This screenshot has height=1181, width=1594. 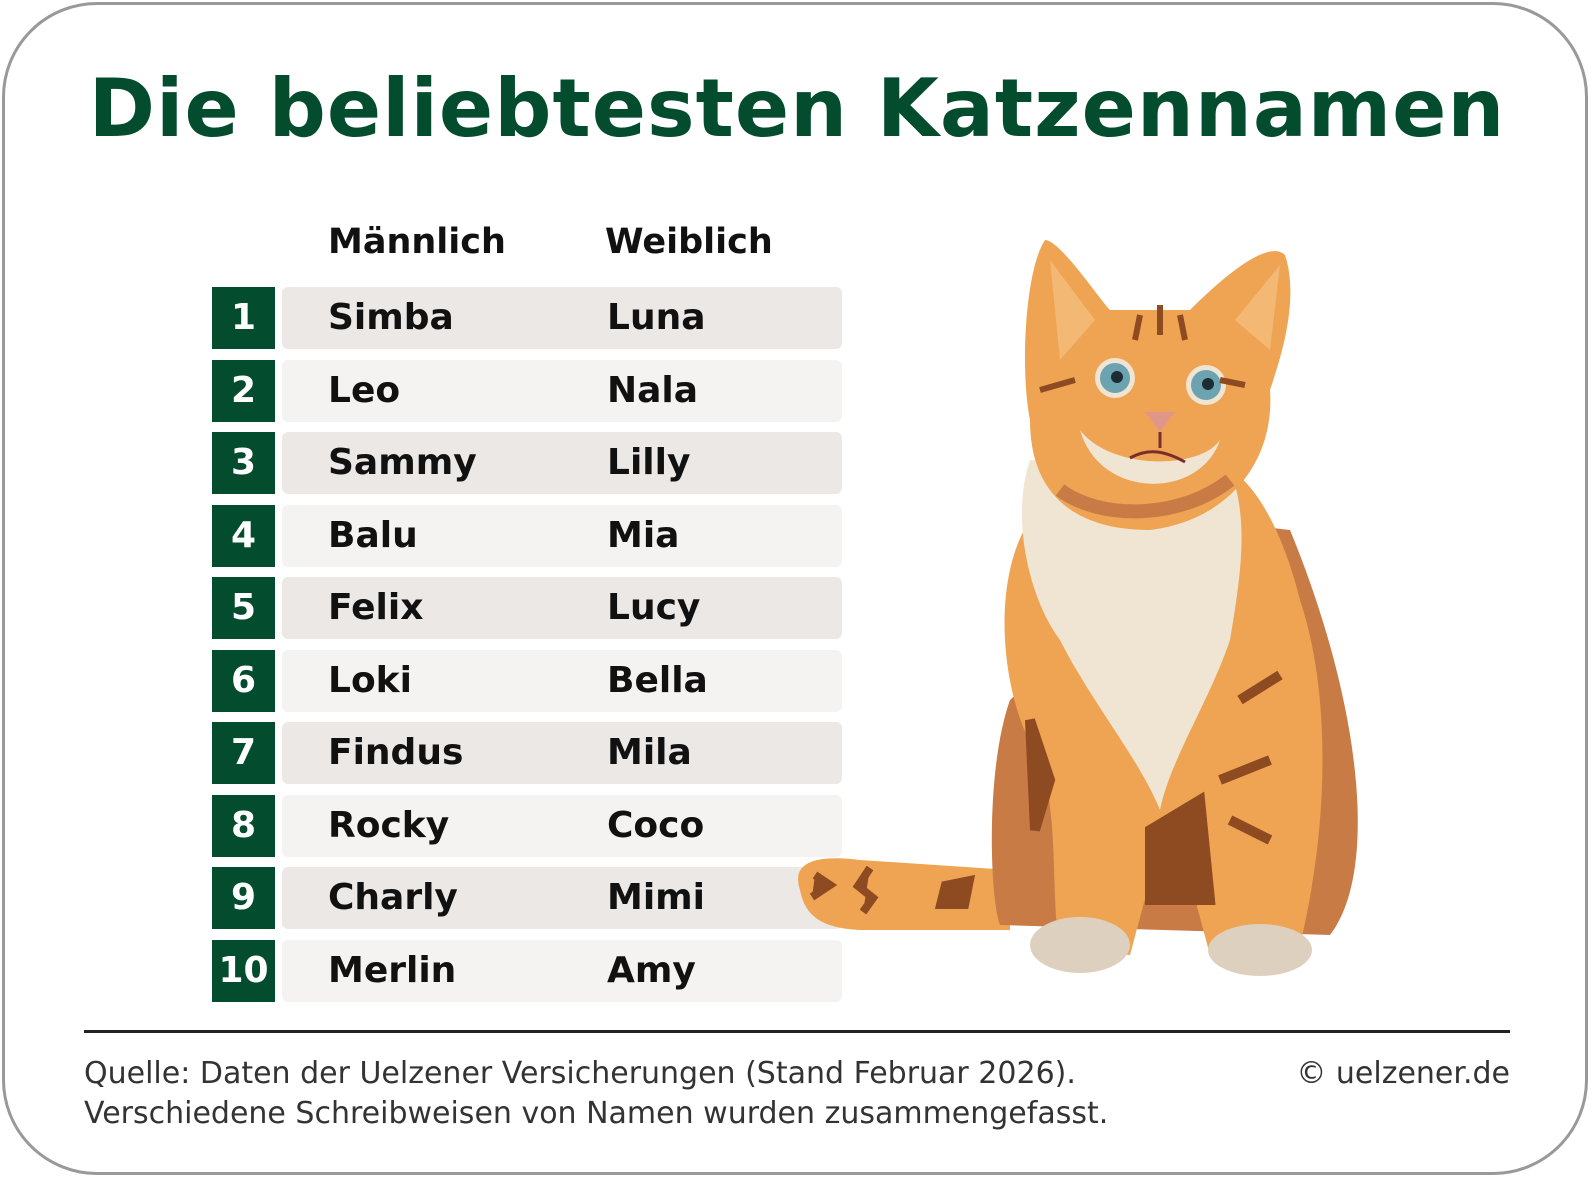 What do you see at coordinates (243, 680) in the screenshot?
I see `rank: 6` at bounding box center [243, 680].